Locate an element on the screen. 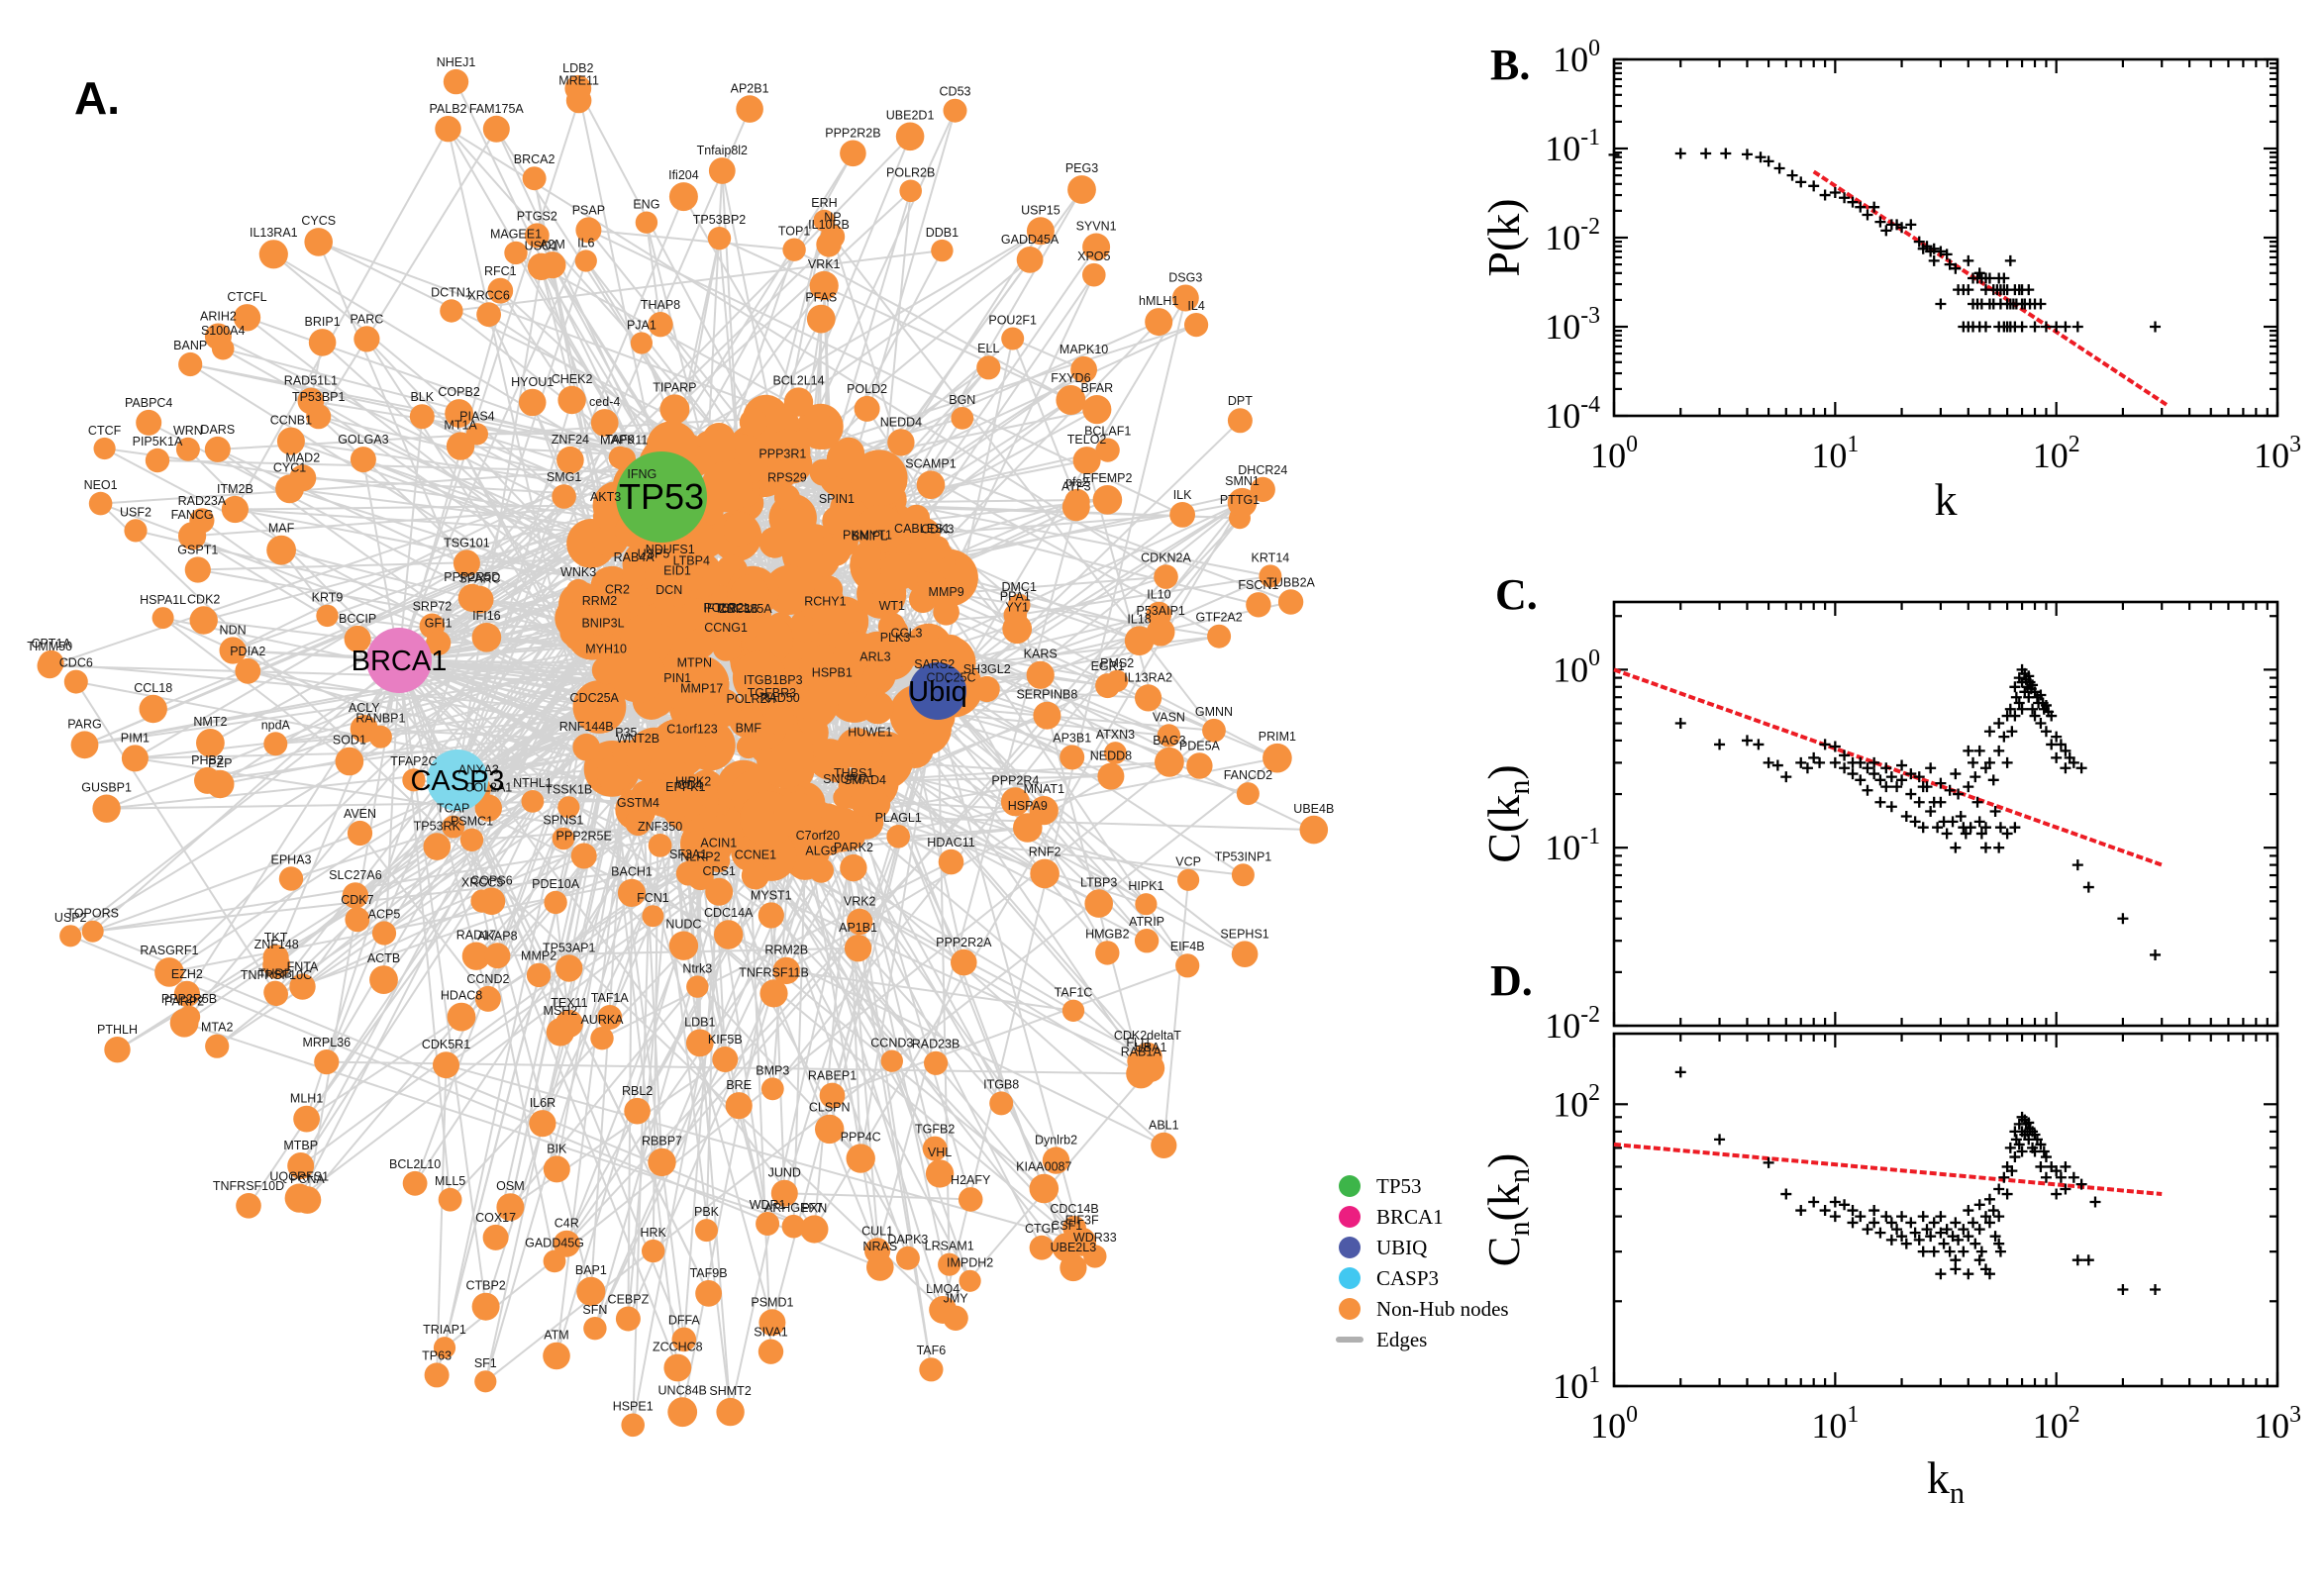 The width and height of the screenshot is (2323, 1596). svg-text: TAF1C is located at coordinates (1074, 993).